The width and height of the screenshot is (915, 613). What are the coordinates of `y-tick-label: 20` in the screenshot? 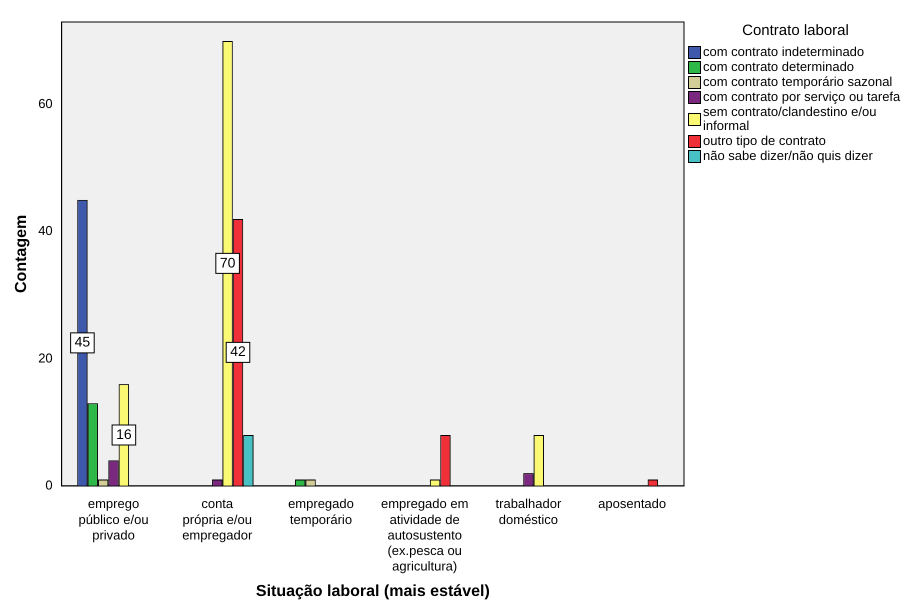 It's located at (45, 358).